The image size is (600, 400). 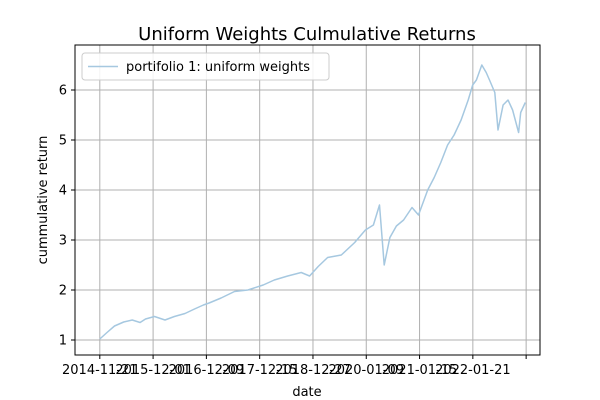 What do you see at coordinates (63, 291) in the screenshot?
I see `y-tick-label: 2` at bounding box center [63, 291].